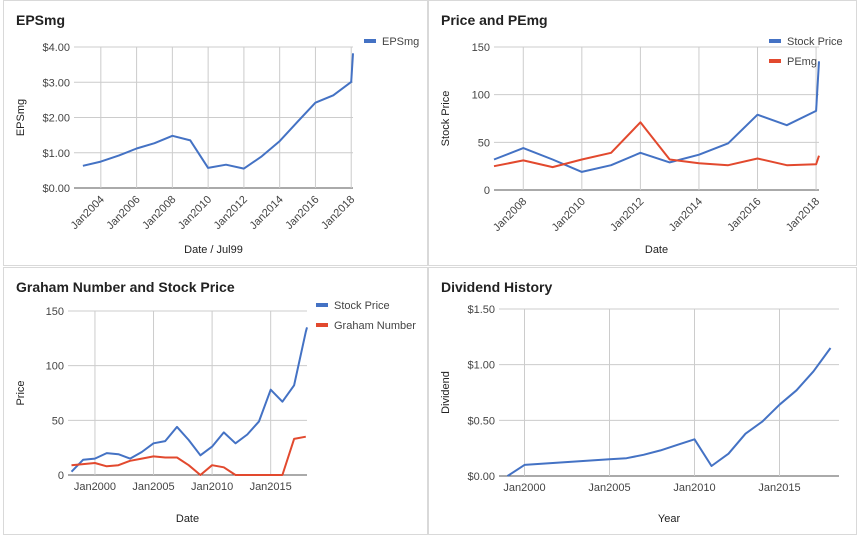  I want to click on y-axis-label: Dividend, so click(446, 392).